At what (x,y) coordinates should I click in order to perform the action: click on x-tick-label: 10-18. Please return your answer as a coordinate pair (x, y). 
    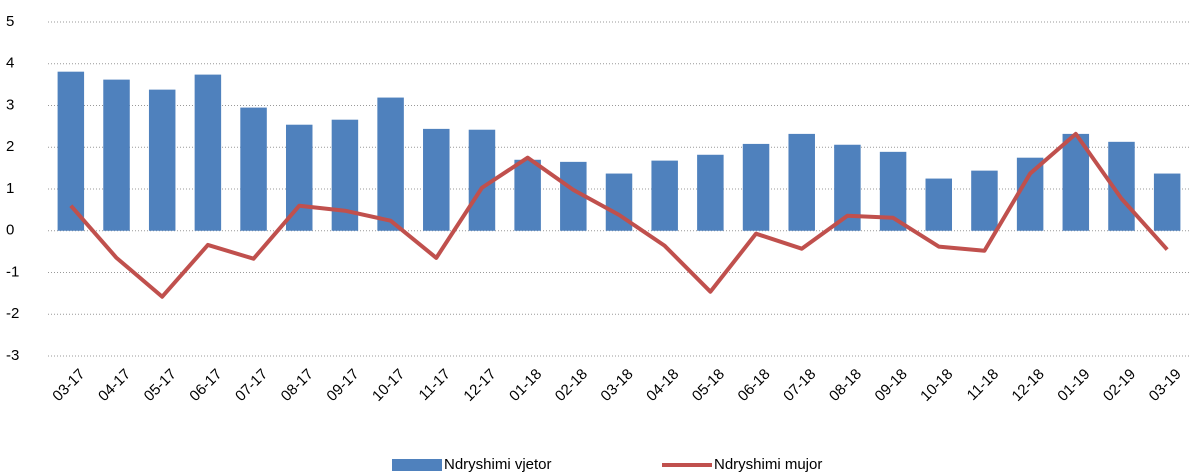
    Looking at the image, I should click on (936, 385).